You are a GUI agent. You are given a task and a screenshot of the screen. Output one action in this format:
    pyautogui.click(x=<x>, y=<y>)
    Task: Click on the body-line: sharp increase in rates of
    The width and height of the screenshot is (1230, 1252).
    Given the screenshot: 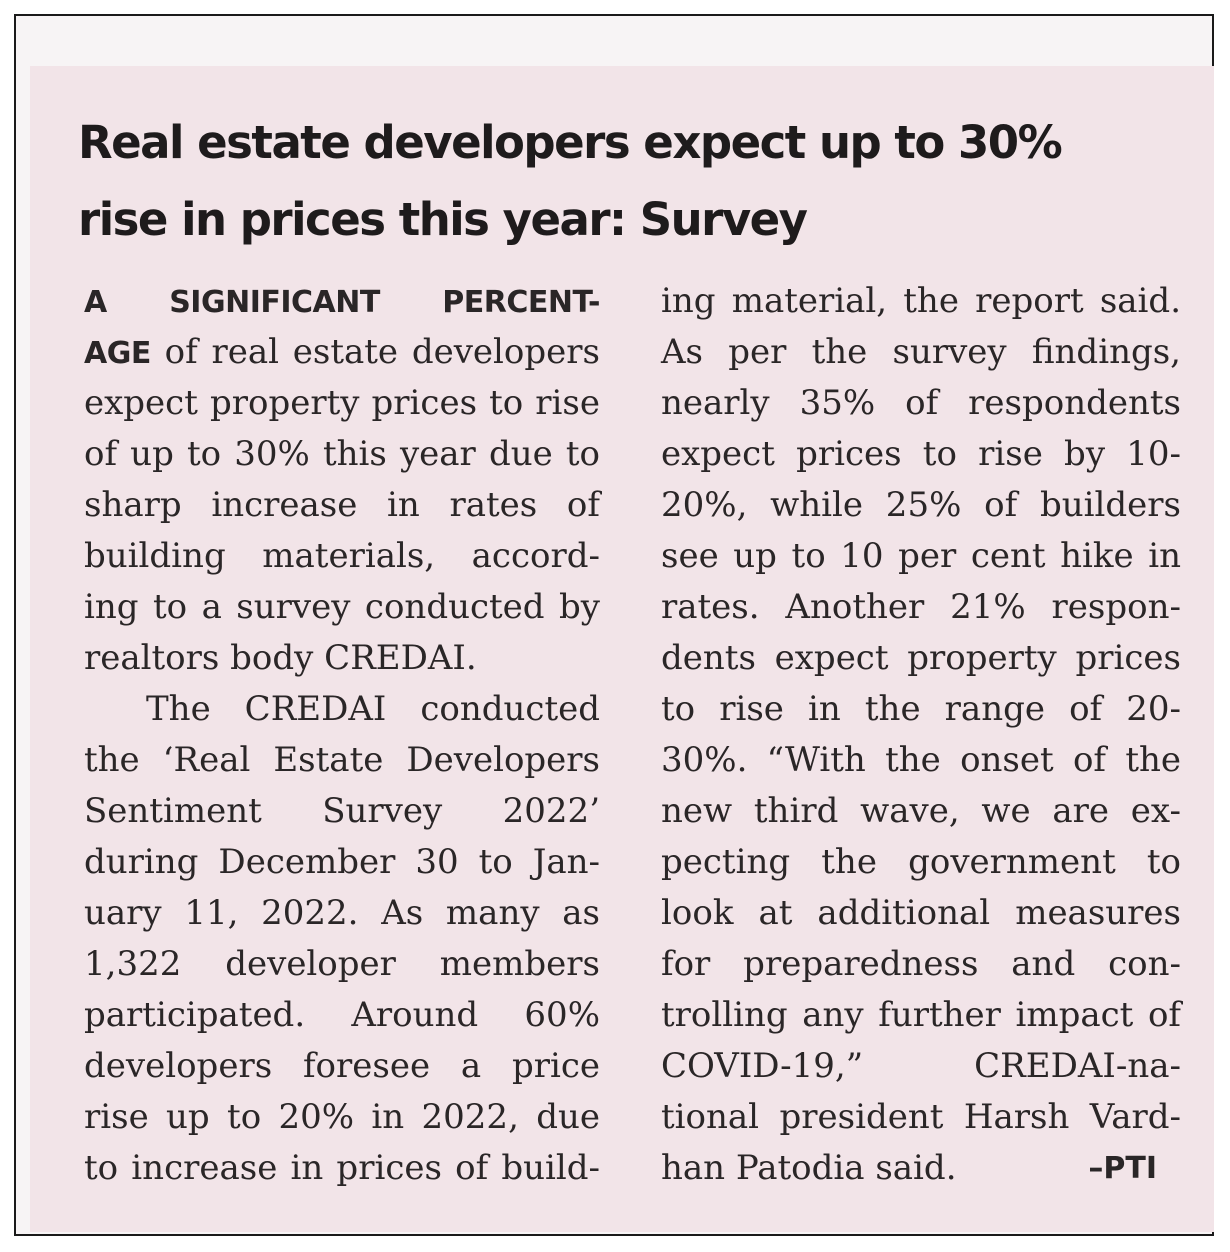 What is the action you would take?
    pyautogui.click(x=342, y=505)
    